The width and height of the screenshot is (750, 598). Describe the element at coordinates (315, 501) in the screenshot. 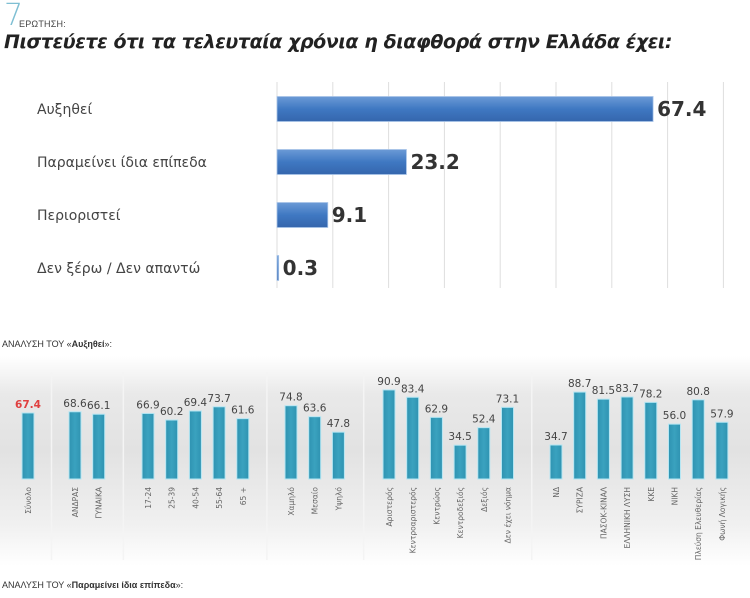

I see `category-label: Μεσαίο` at that location.